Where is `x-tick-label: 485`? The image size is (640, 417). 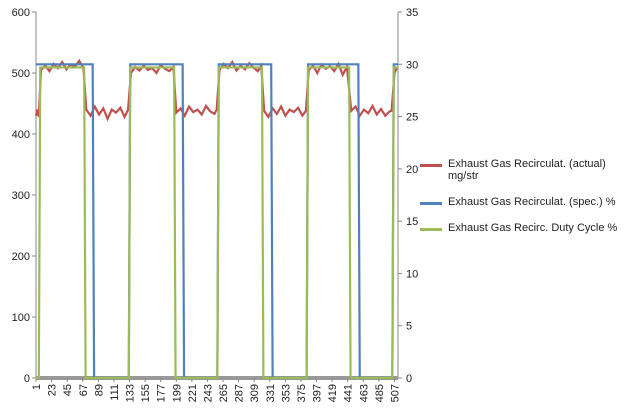
x-tick-label: 485 is located at coordinates (380, 393).